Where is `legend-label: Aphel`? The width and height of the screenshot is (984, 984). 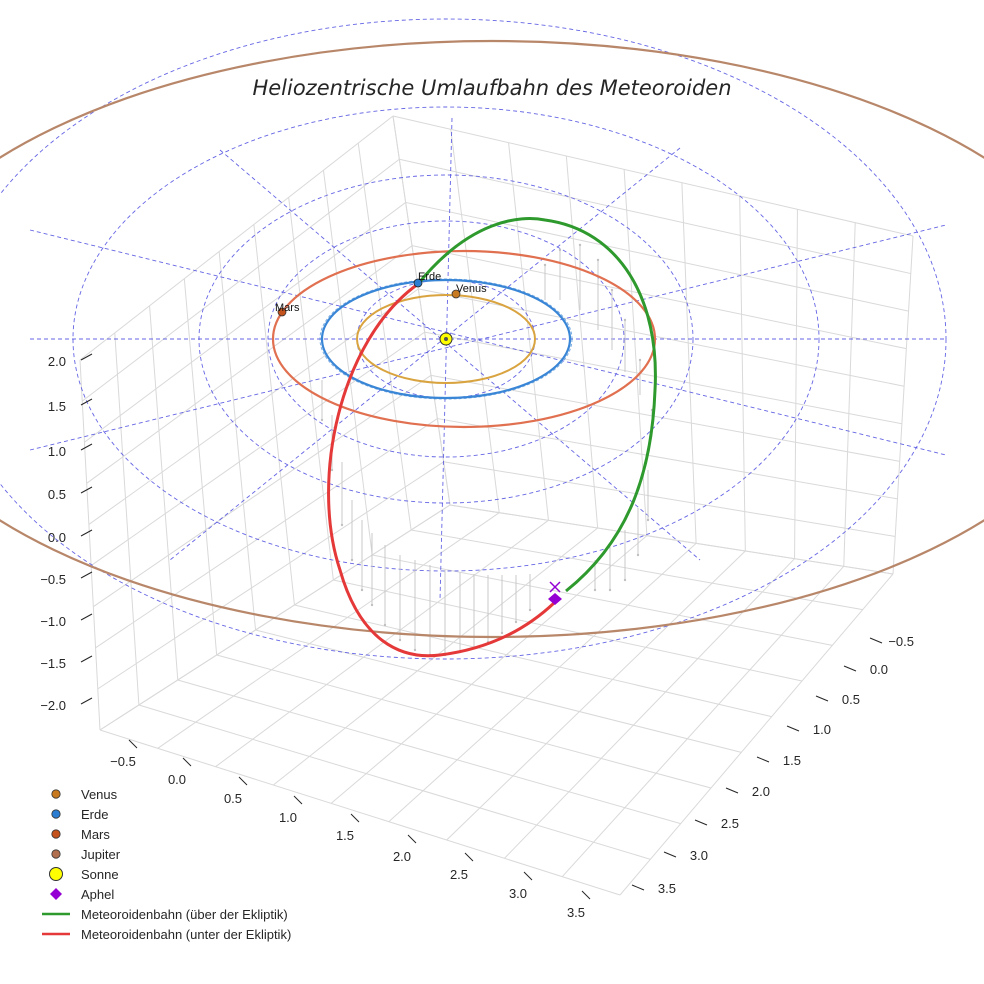 legend-label: Aphel is located at coordinates (97, 894).